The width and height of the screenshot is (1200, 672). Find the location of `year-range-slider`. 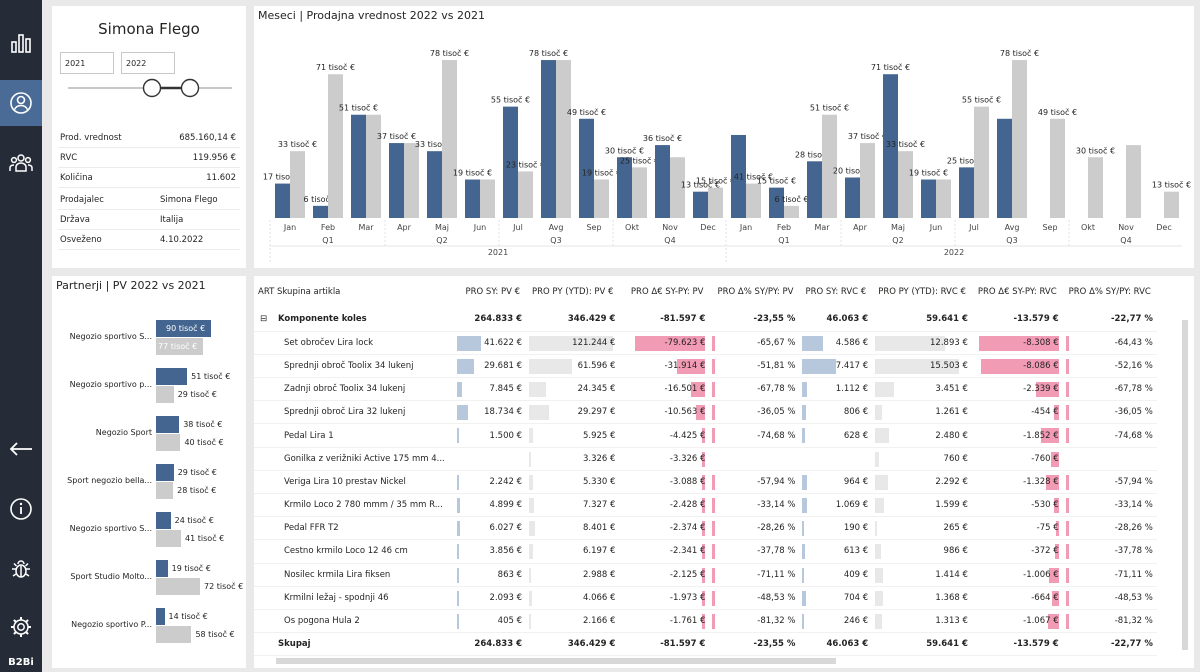

year-range-slider is located at coordinates (151, 88).